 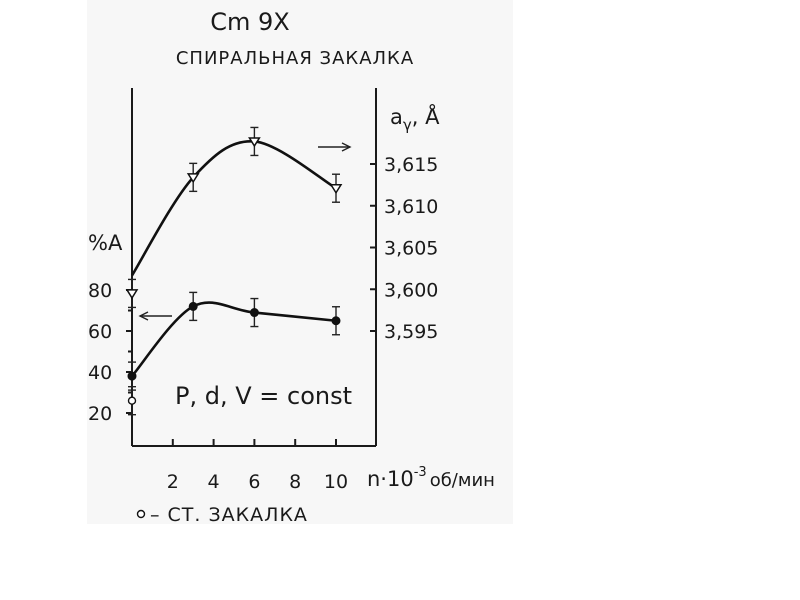 I want to click on x-tick-label: 2, so click(x=173, y=482).